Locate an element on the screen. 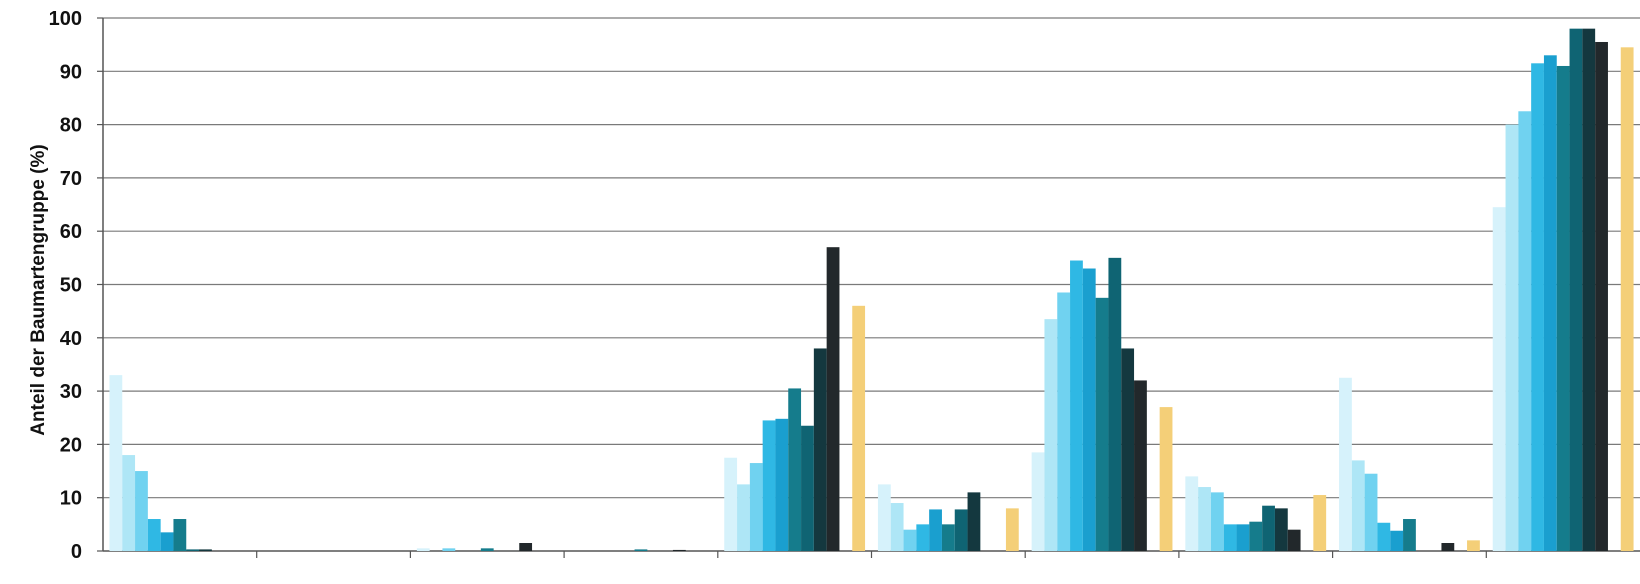 The width and height of the screenshot is (1640, 584). y-tick-label: 60 is located at coordinates (71, 232).